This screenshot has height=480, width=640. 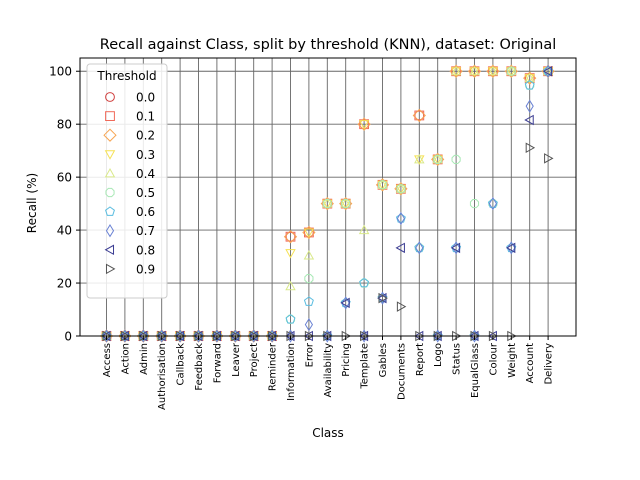 What do you see at coordinates (309, 354) in the screenshot?
I see `x-tick-label: Error` at bounding box center [309, 354].